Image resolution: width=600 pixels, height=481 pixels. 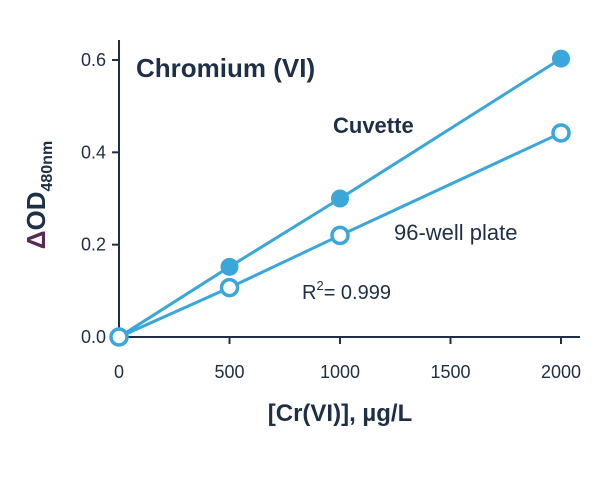 What do you see at coordinates (340, 372) in the screenshot?
I see `x-tick-label: 1000` at bounding box center [340, 372].